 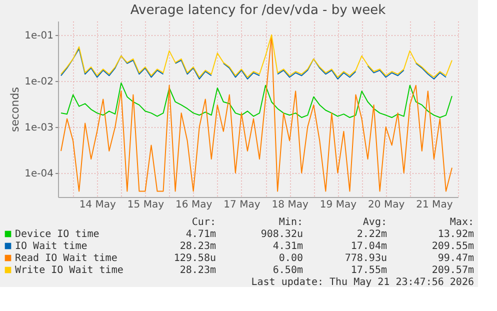 What do you see at coordinates (281, 234) in the screenshot?
I see `text: 908.32u` at bounding box center [281, 234].